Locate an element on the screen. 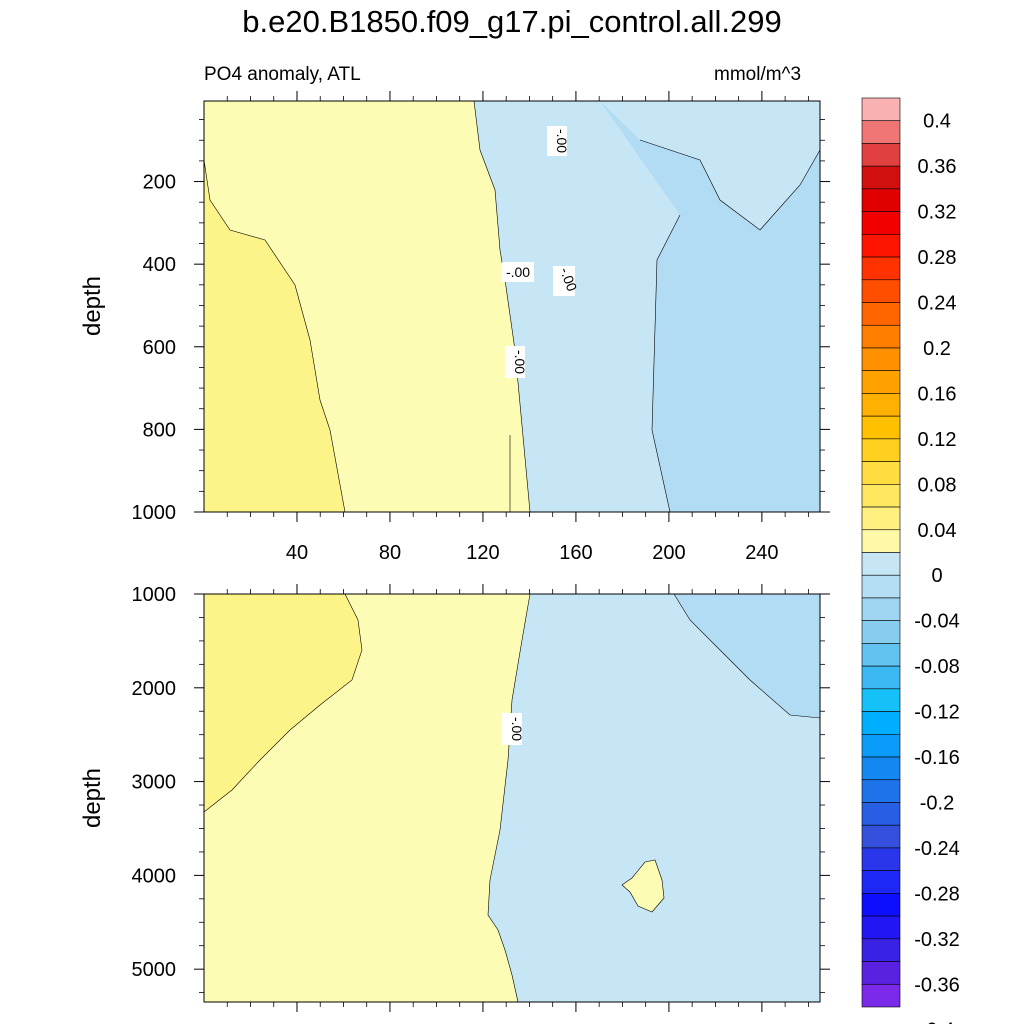  colorbar-label: 0.32 is located at coordinates (937, 213).